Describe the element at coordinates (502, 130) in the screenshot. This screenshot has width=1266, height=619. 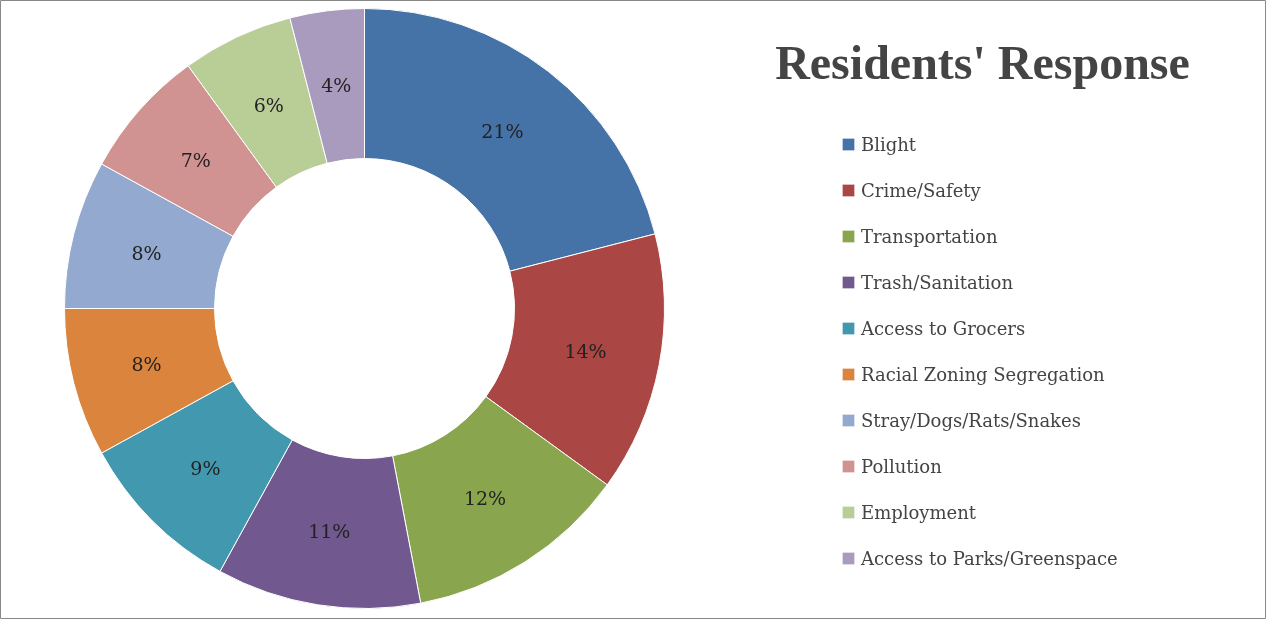
I see `data-label: 21%` at that location.